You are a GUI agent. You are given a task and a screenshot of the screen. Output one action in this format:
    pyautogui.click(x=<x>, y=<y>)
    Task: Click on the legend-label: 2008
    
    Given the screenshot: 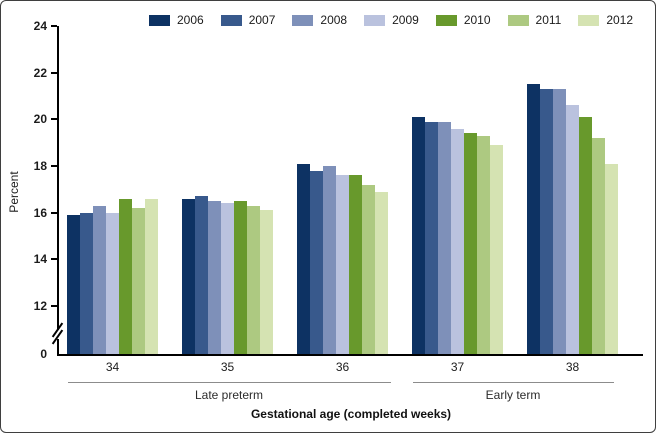 What is the action you would take?
    pyautogui.click(x=334, y=20)
    